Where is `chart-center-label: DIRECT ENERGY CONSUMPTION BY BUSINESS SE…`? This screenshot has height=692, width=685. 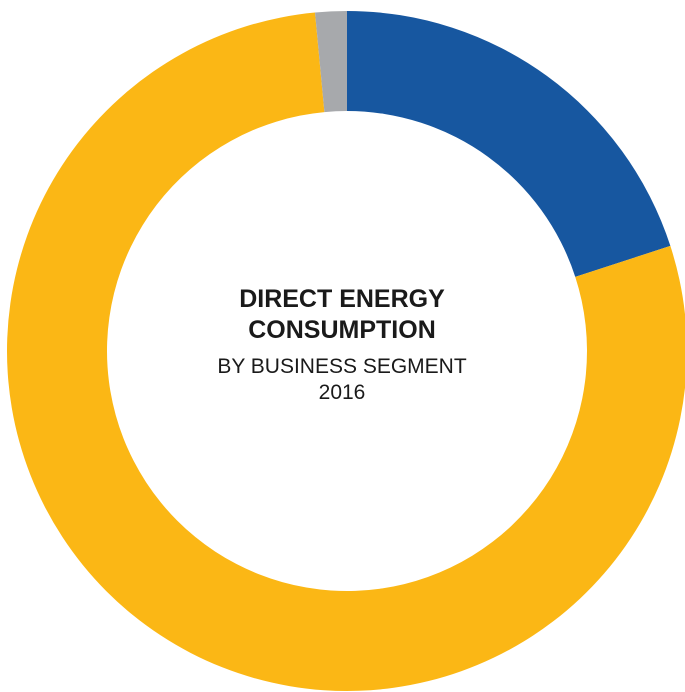
chart-center-label: DIRECT ENERGY CONSUMPTION BY BUSINESS SE… is located at coordinates (342, 345).